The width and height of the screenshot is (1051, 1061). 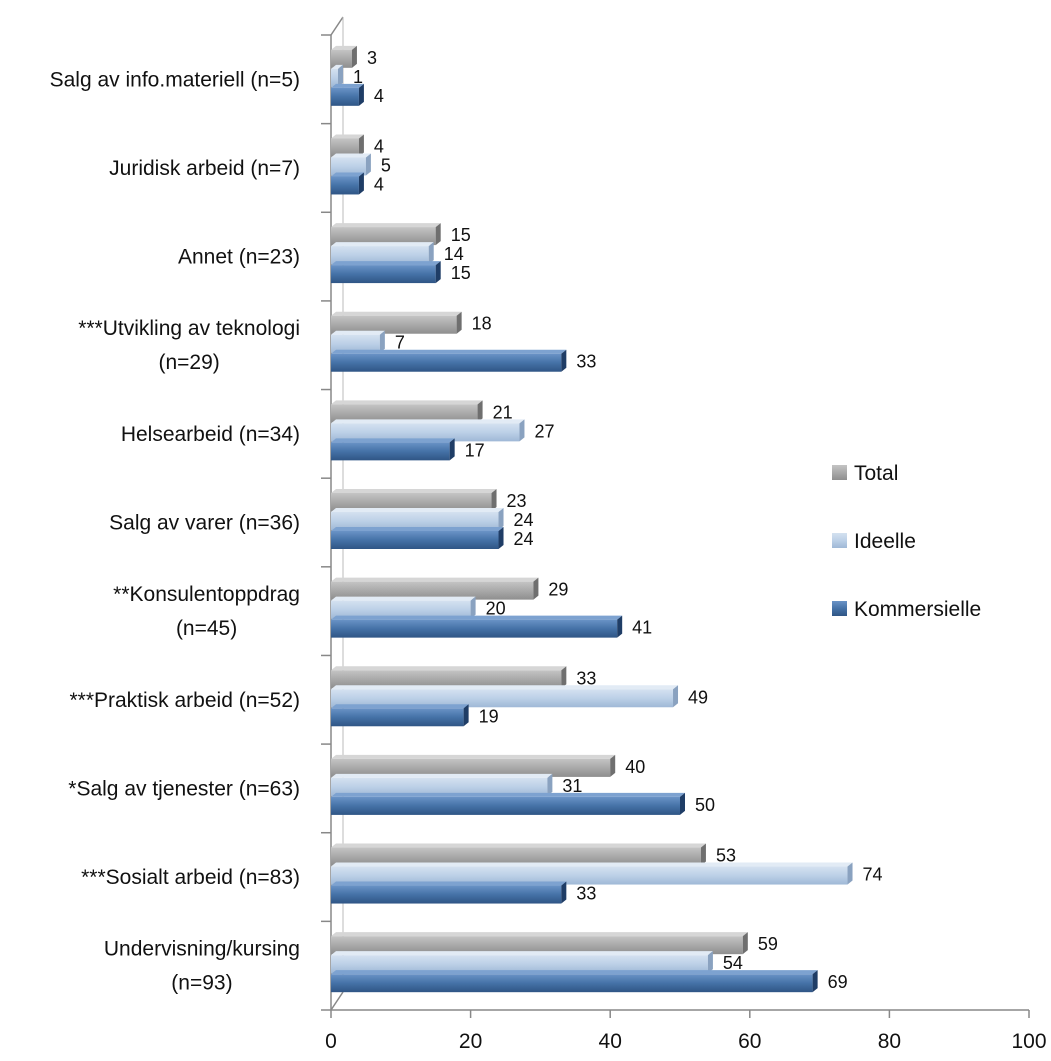 What do you see at coordinates (386, 165) in the screenshot?
I see `data-label: 5` at bounding box center [386, 165].